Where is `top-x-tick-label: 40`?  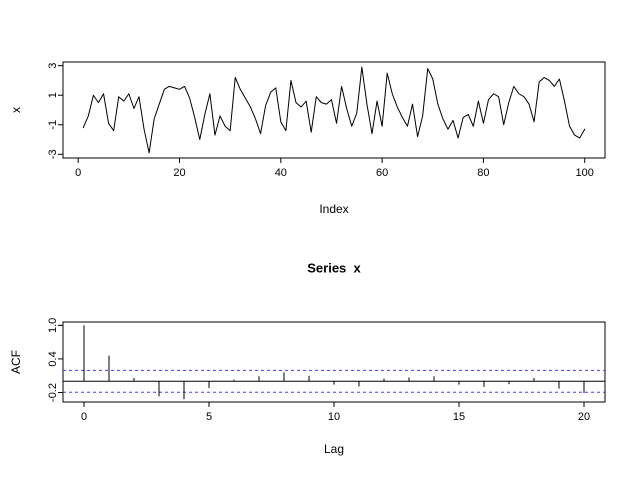 top-x-tick-label: 40 is located at coordinates (281, 173).